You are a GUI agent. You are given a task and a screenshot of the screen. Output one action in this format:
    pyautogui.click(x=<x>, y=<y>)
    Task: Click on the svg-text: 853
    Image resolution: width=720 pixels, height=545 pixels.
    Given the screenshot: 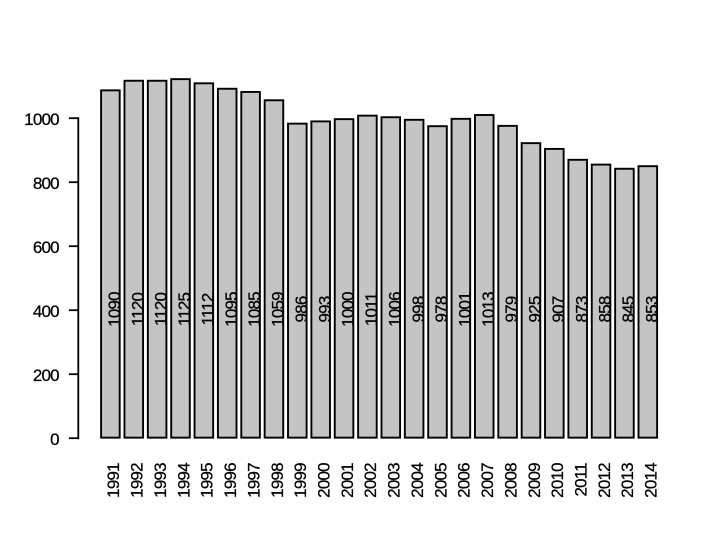 What is the action you would take?
    pyautogui.click(x=651, y=309)
    